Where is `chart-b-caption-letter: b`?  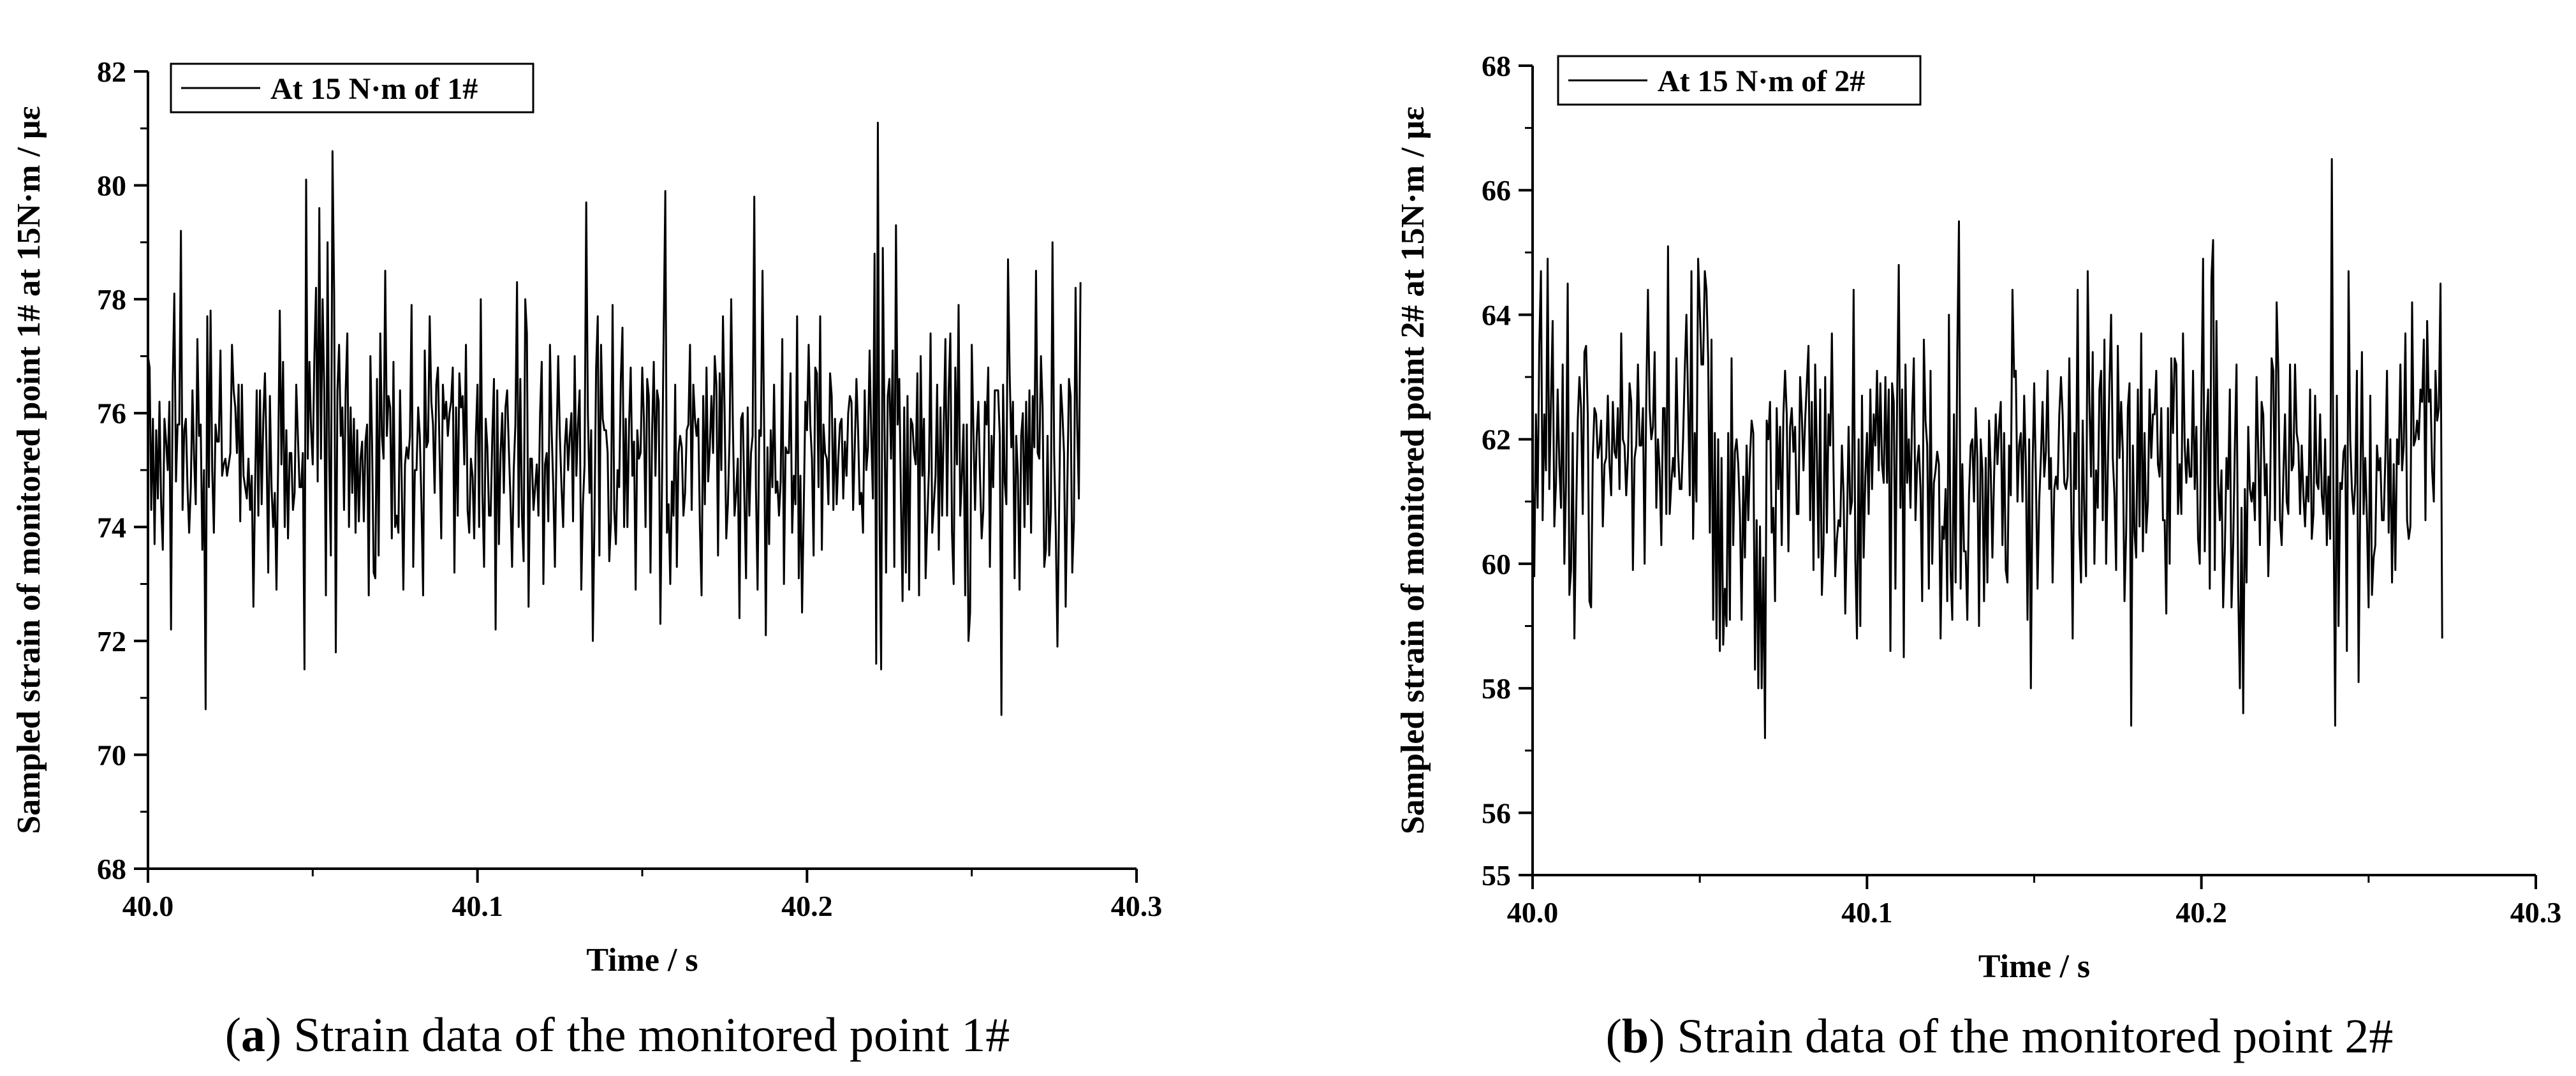
chart-b-caption-letter: b is located at coordinates (1635, 1036).